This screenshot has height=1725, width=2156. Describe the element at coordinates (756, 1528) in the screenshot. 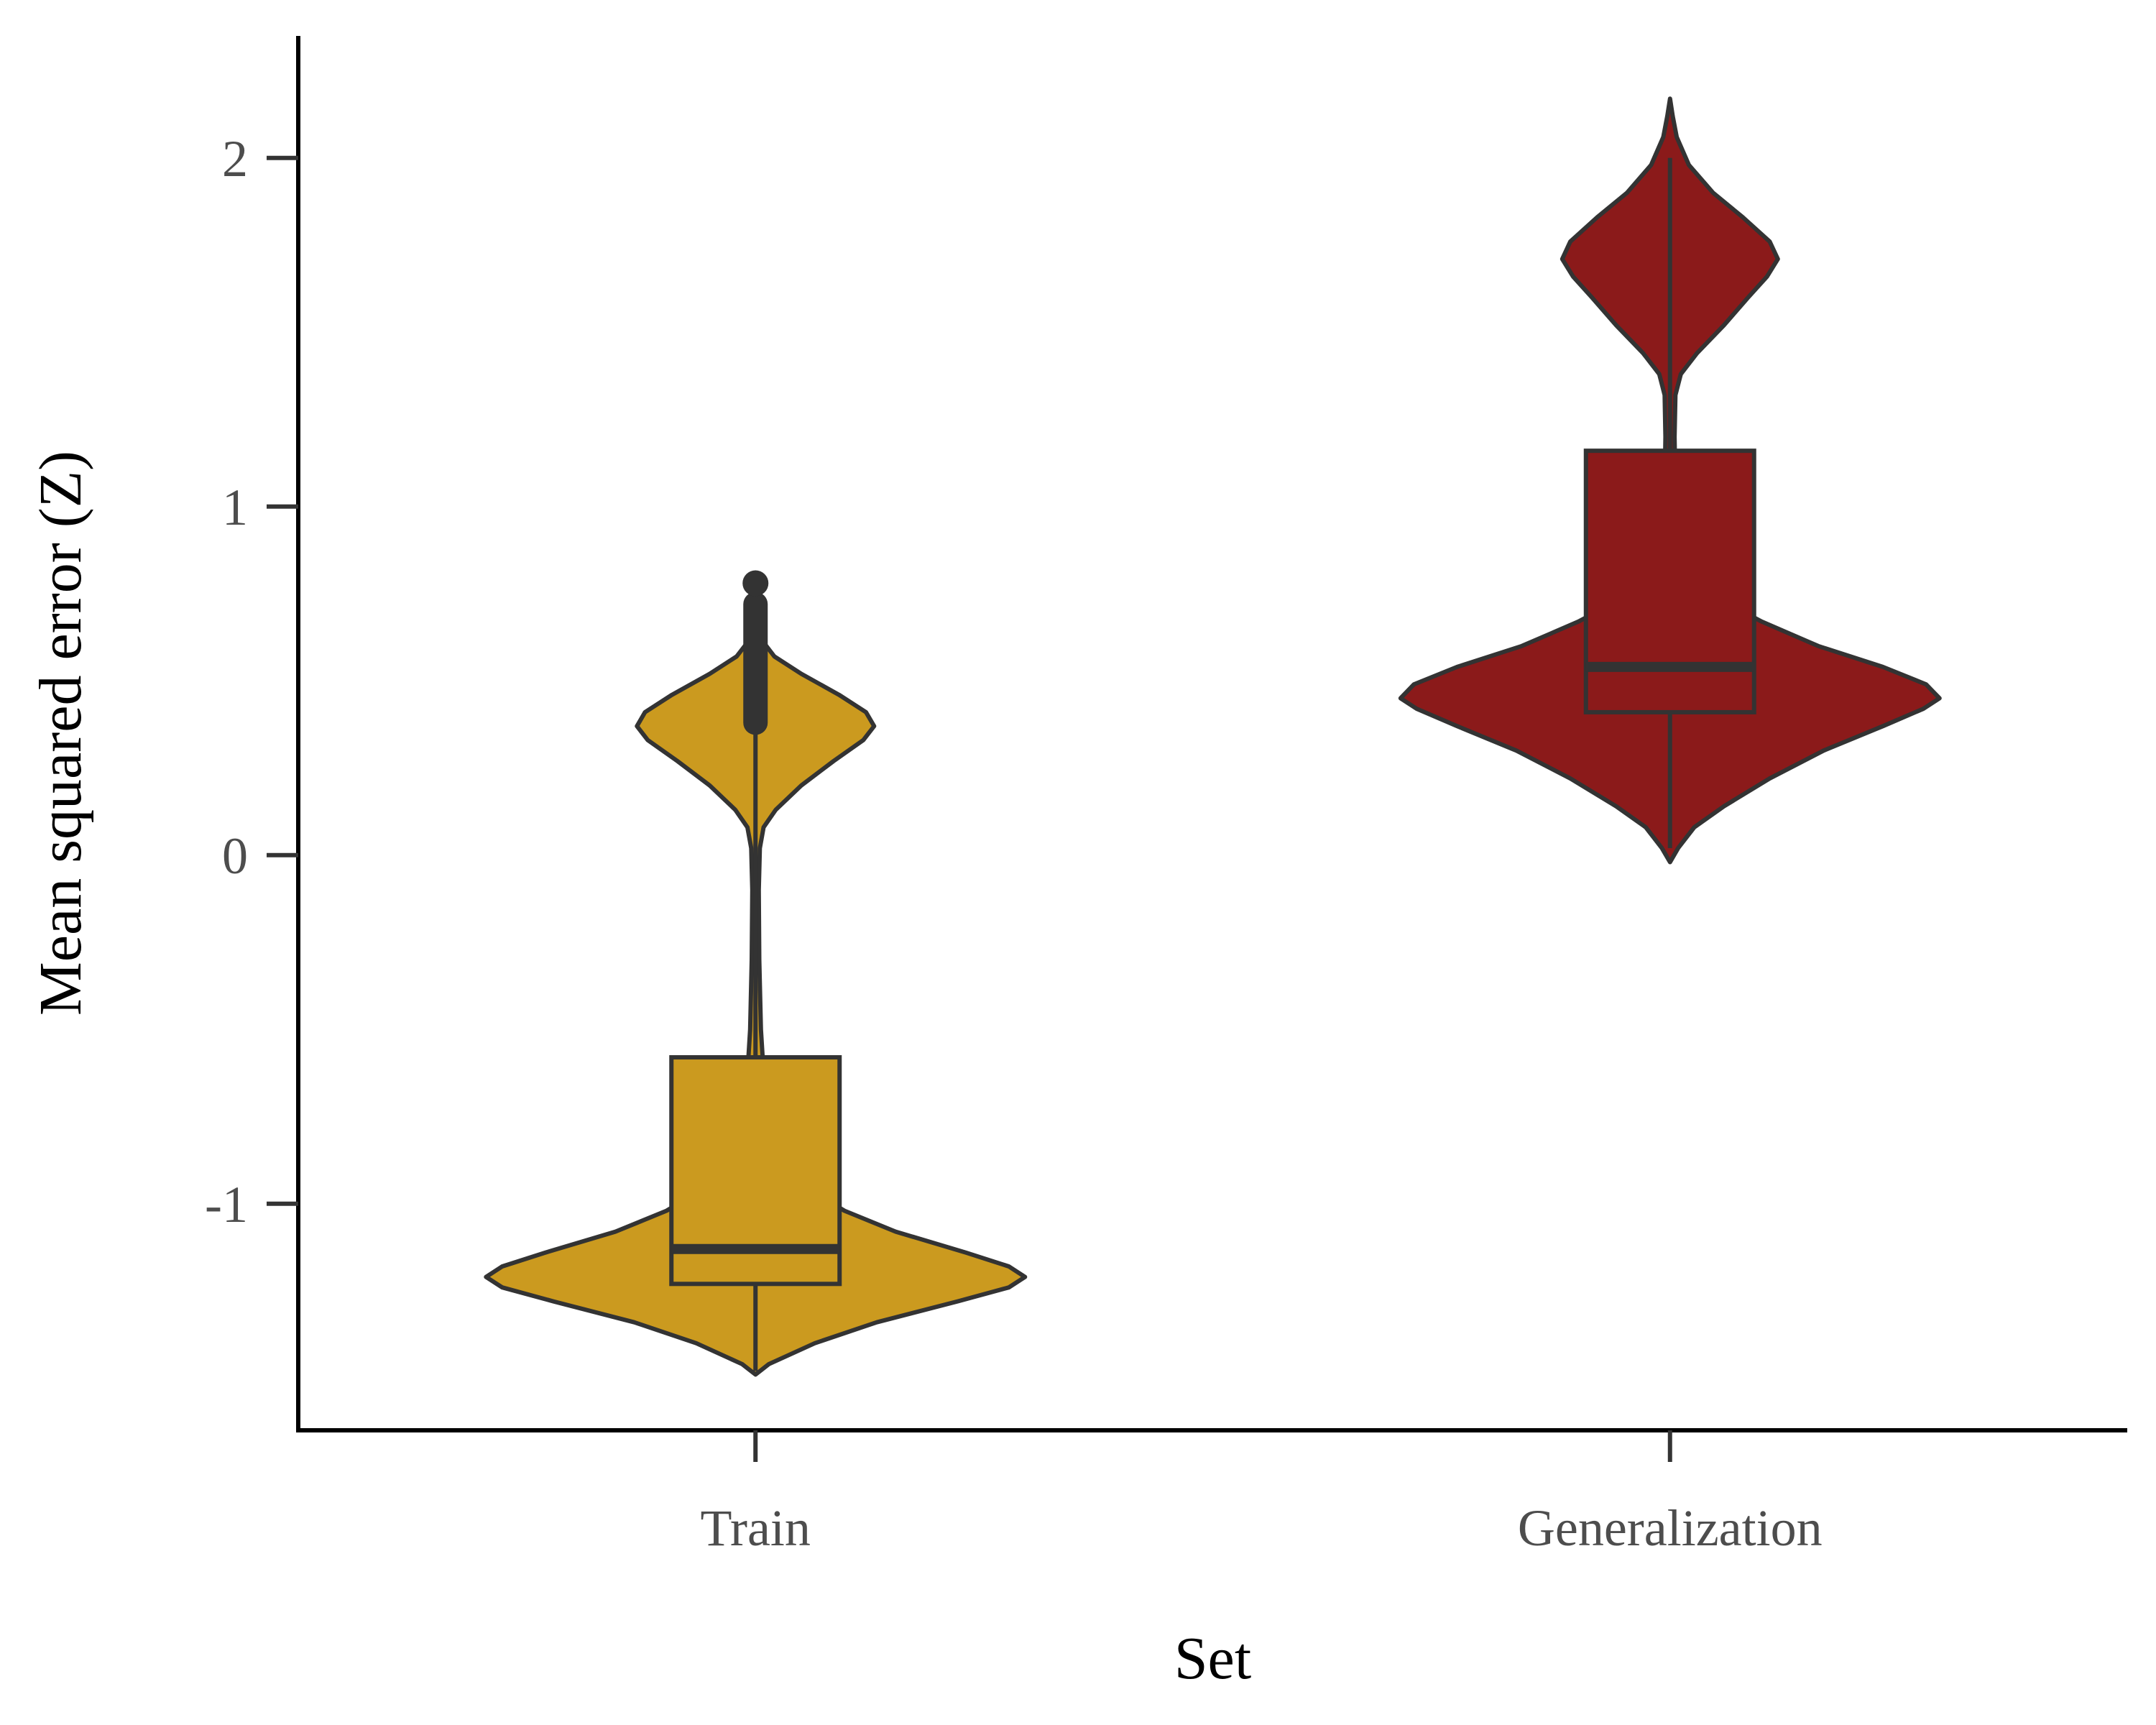

I see `x-tick-label: Train` at that location.